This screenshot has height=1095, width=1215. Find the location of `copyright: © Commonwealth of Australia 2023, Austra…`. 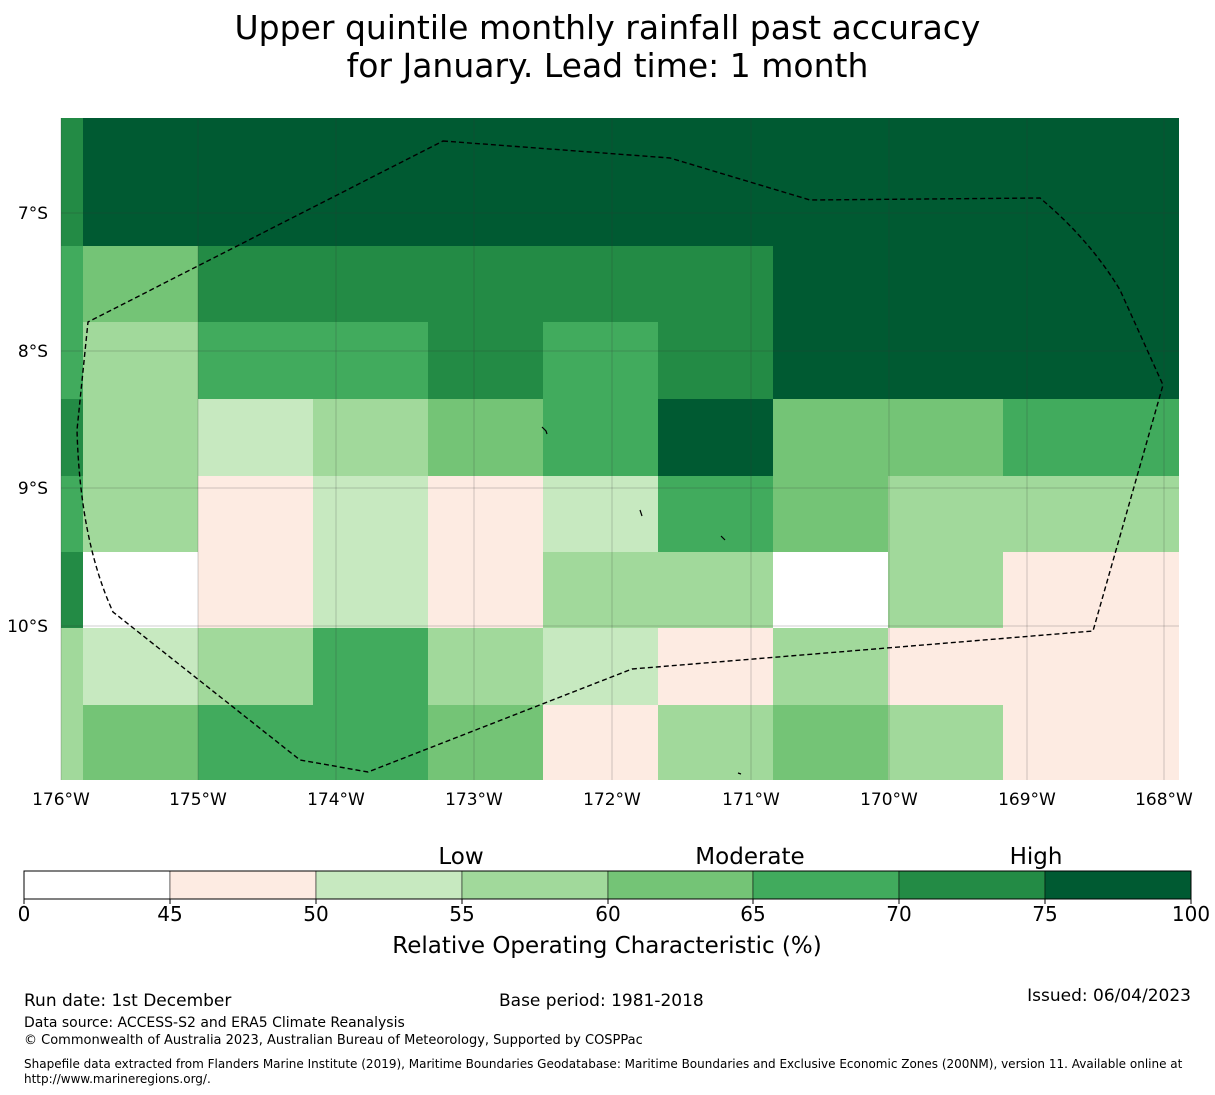

copyright: © Commonwealth of Australia 2023, Austra… is located at coordinates (333, 1040).